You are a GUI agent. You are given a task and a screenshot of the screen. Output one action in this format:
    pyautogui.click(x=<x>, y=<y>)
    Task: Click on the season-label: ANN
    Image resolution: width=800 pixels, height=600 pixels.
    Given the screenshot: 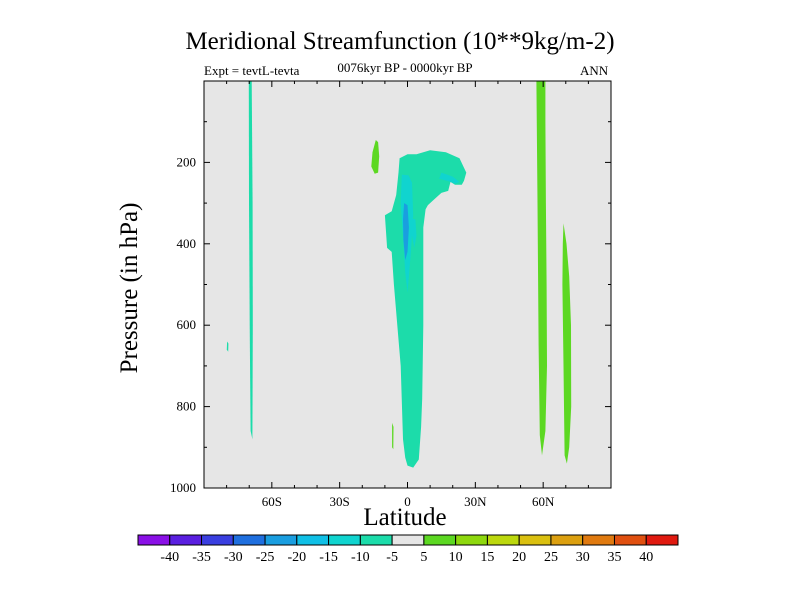 What is the action you would take?
    pyautogui.click(x=594, y=70)
    